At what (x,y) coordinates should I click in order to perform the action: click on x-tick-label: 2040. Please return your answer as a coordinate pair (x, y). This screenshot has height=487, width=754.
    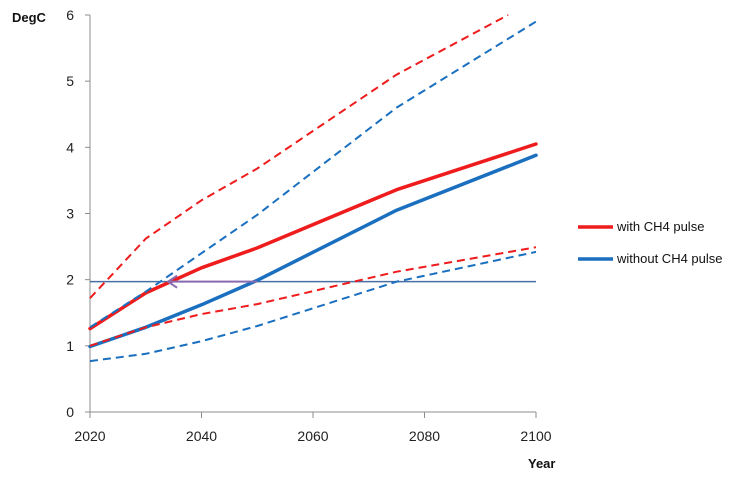
    Looking at the image, I should click on (201, 436).